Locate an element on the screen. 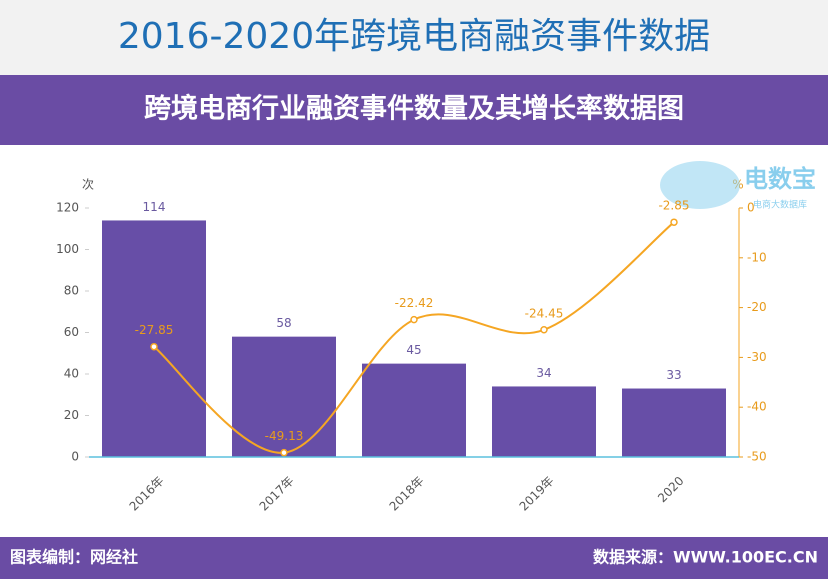  bar-value-label: 34 is located at coordinates (543, 373).